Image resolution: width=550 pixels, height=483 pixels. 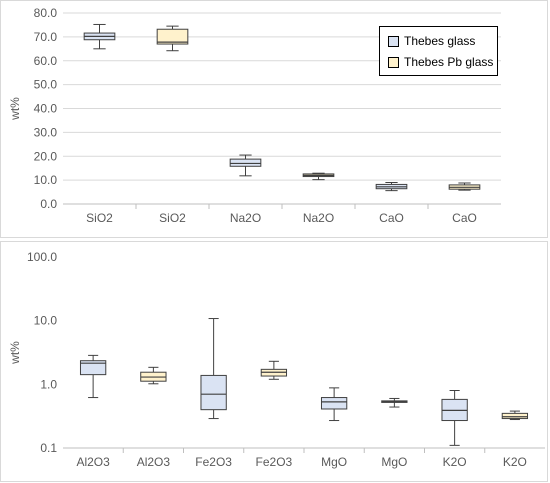 What do you see at coordinates (46, 13) in the screenshot?
I see `y-tick-label: 80.0` at bounding box center [46, 13].